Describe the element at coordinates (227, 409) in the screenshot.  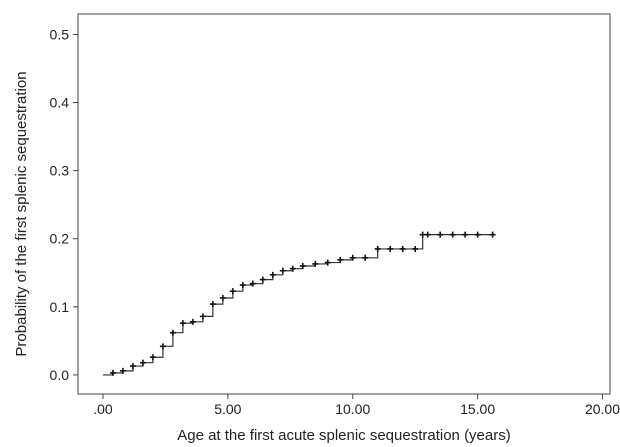
I see `x-tick-label: 5.00` at that location.